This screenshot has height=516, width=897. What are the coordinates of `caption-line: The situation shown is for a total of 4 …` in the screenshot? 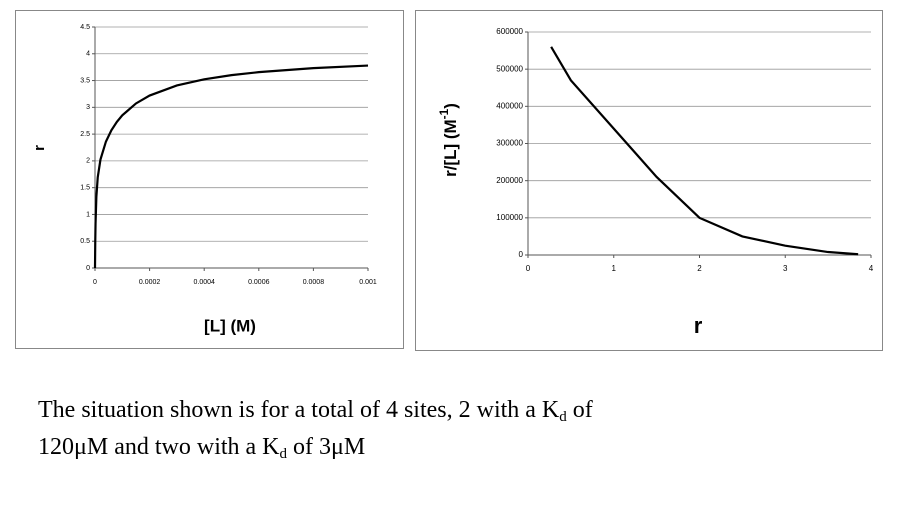 It's located at (315, 410).